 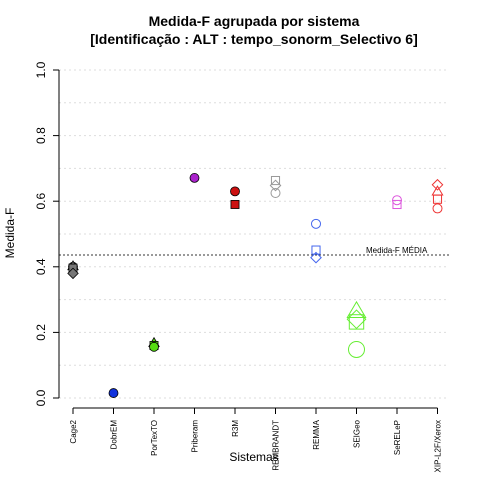 What do you see at coordinates (235, 428) in the screenshot?
I see `x-tick-label: R3M` at bounding box center [235, 428].